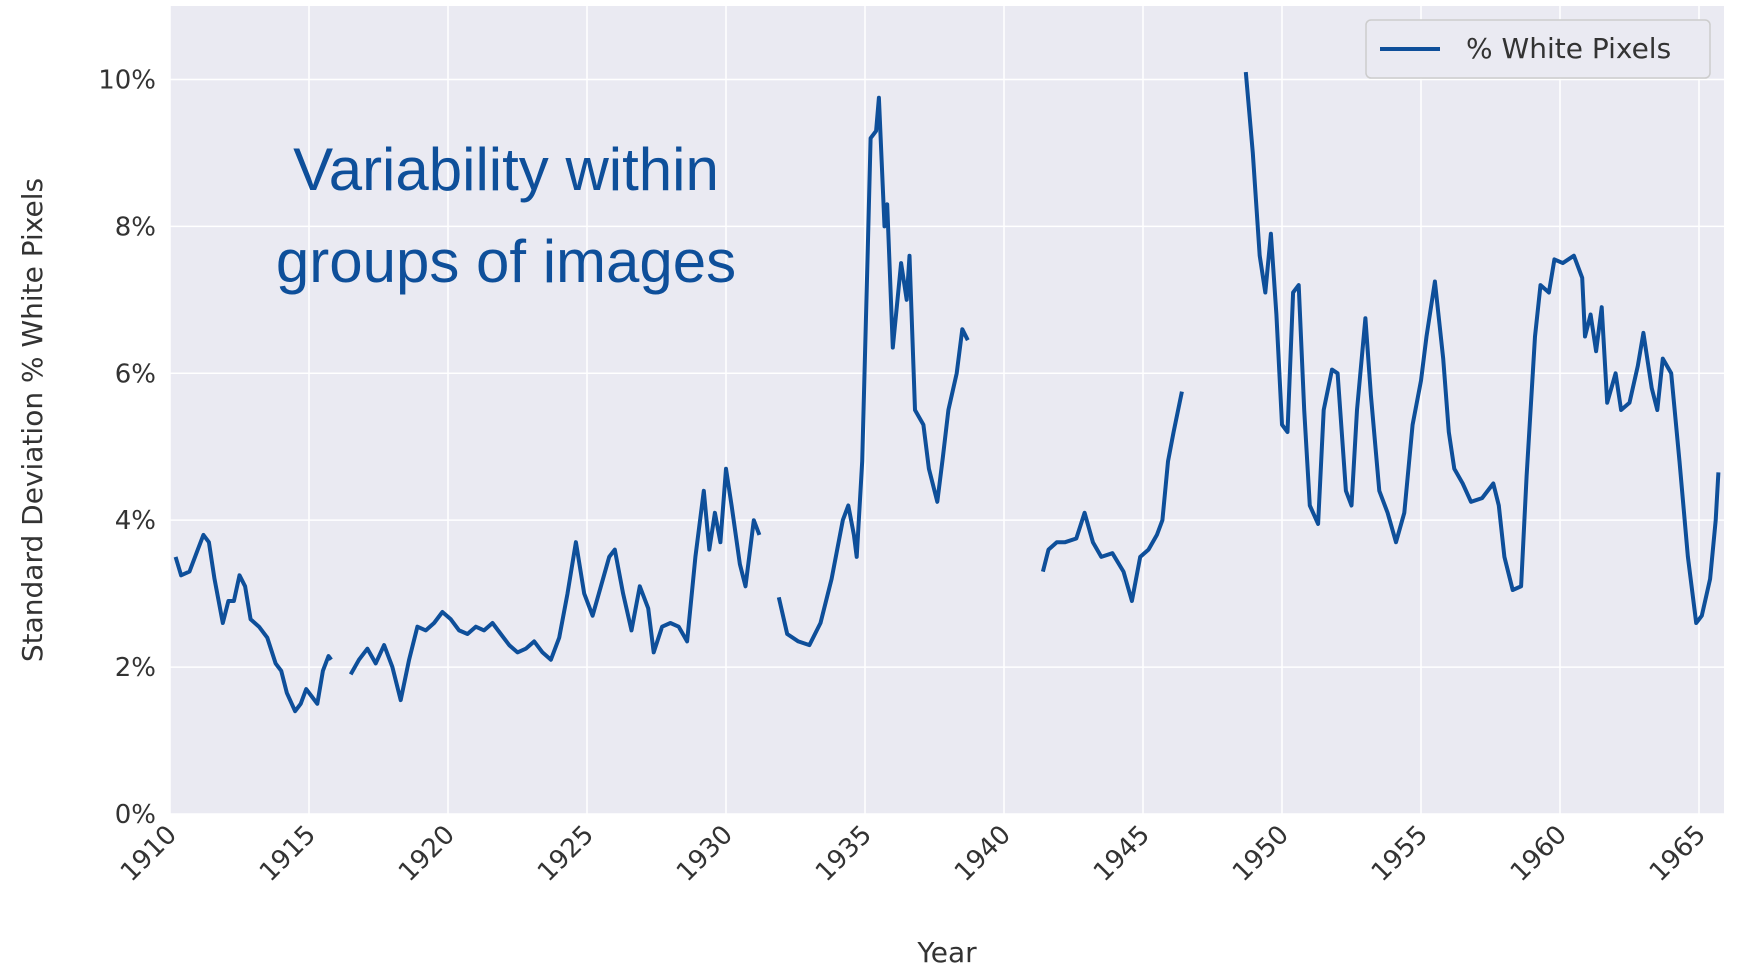 The width and height of the screenshot is (1741, 968). What do you see at coordinates (135, 668) in the screenshot?
I see `y-tick-label: 2%` at bounding box center [135, 668].